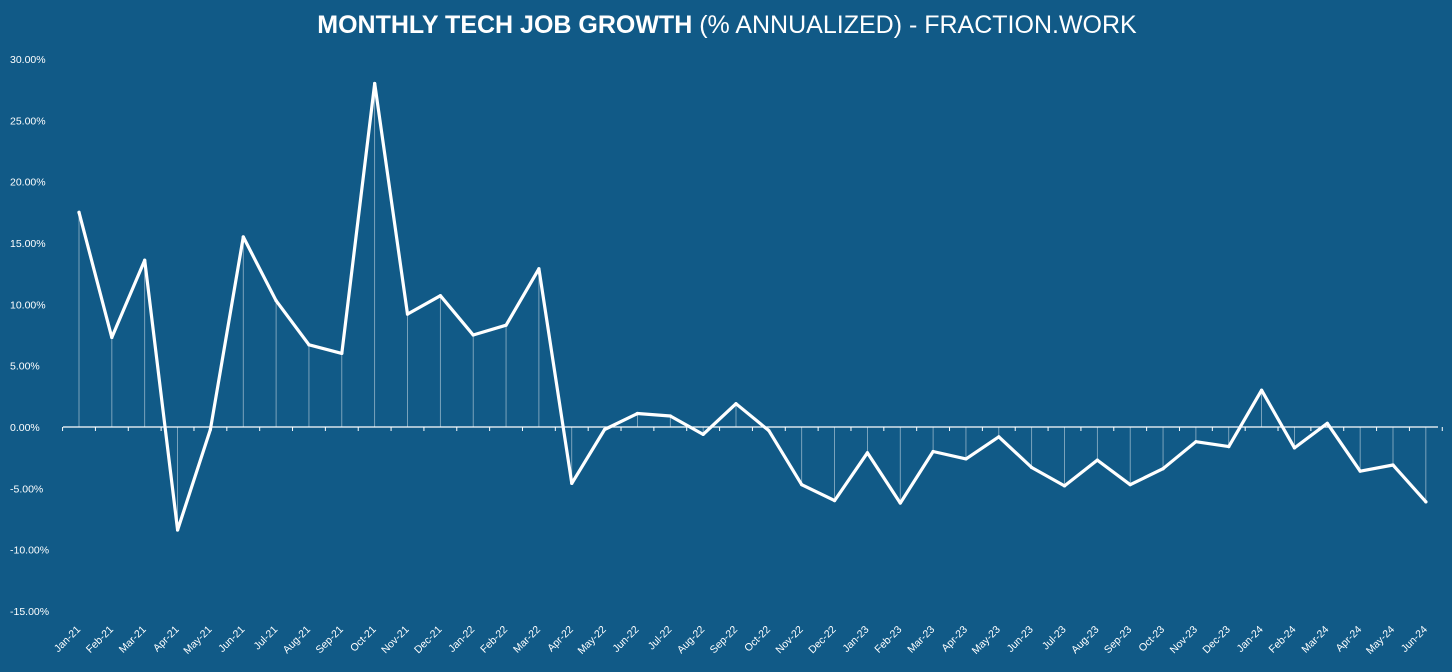 This screenshot has width=1452, height=672. What do you see at coordinates (25, 428) in the screenshot?
I see `y-tick-label: 0.00%` at bounding box center [25, 428].